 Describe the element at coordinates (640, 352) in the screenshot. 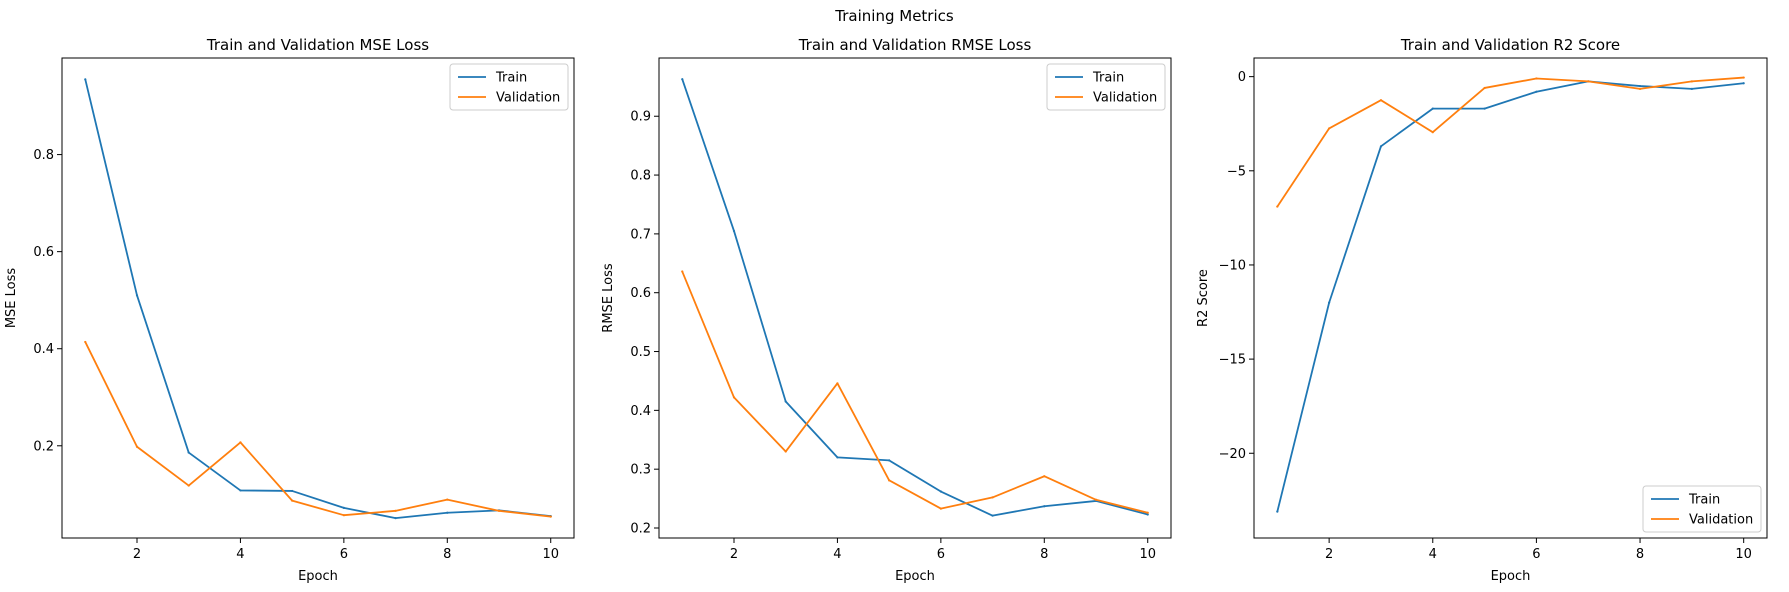

I see `y-tick-label: 0.5` at that location.